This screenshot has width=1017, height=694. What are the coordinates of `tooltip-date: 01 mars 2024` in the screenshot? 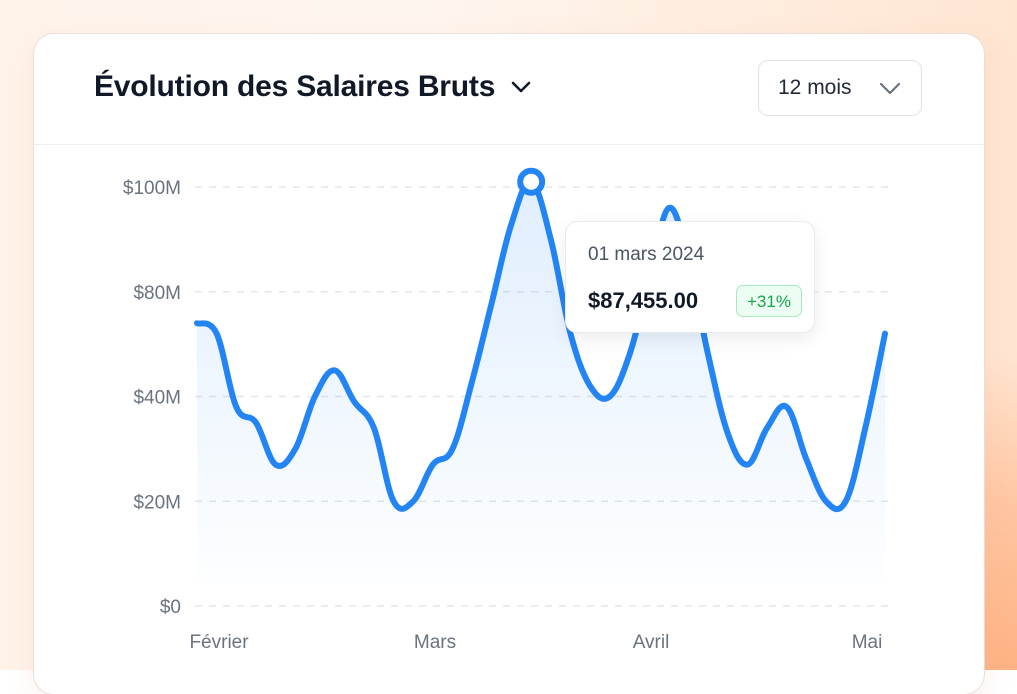 It's located at (646, 254).